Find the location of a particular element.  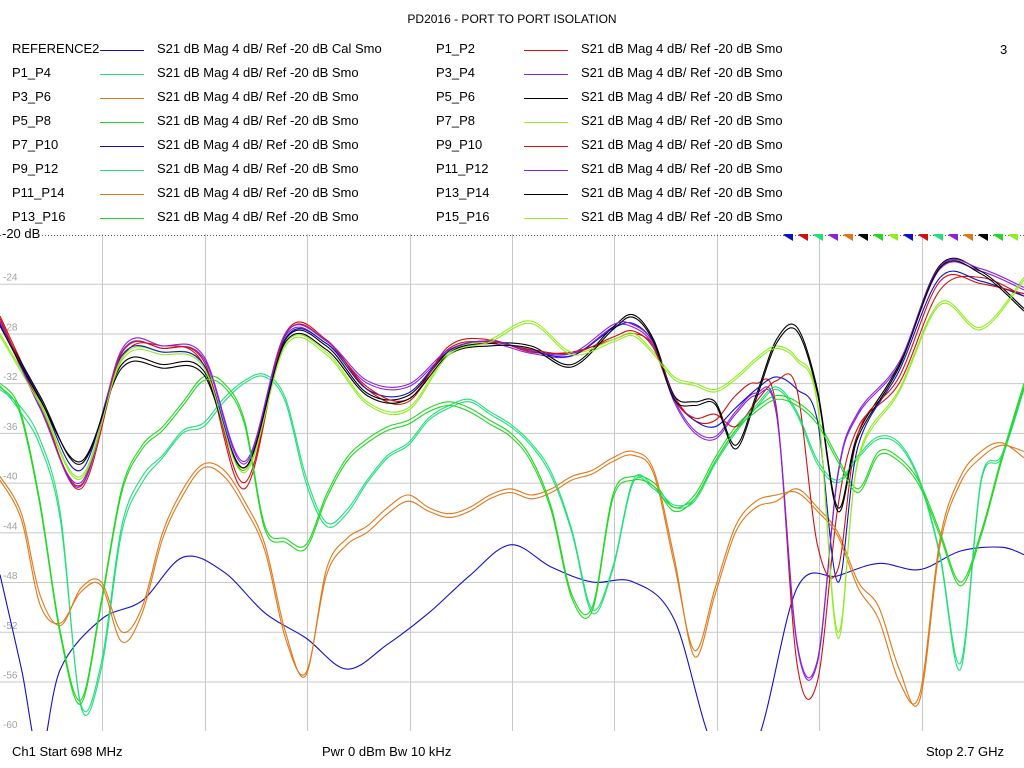

stop-frequency-label: Stop 2.7 GHz is located at coordinates (965, 751).